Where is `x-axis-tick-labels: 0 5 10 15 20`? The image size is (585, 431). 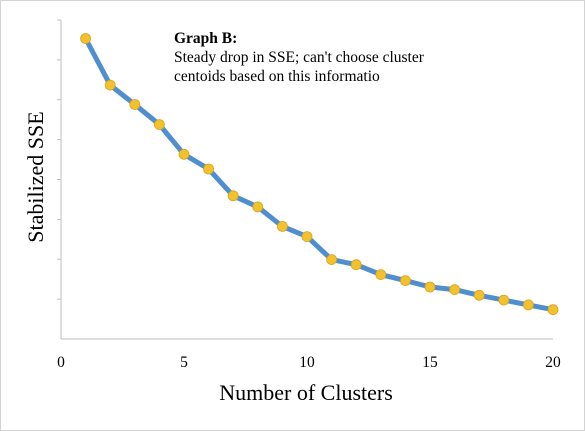
x-axis-tick-labels: 0 5 10 15 20 is located at coordinates (309, 362).